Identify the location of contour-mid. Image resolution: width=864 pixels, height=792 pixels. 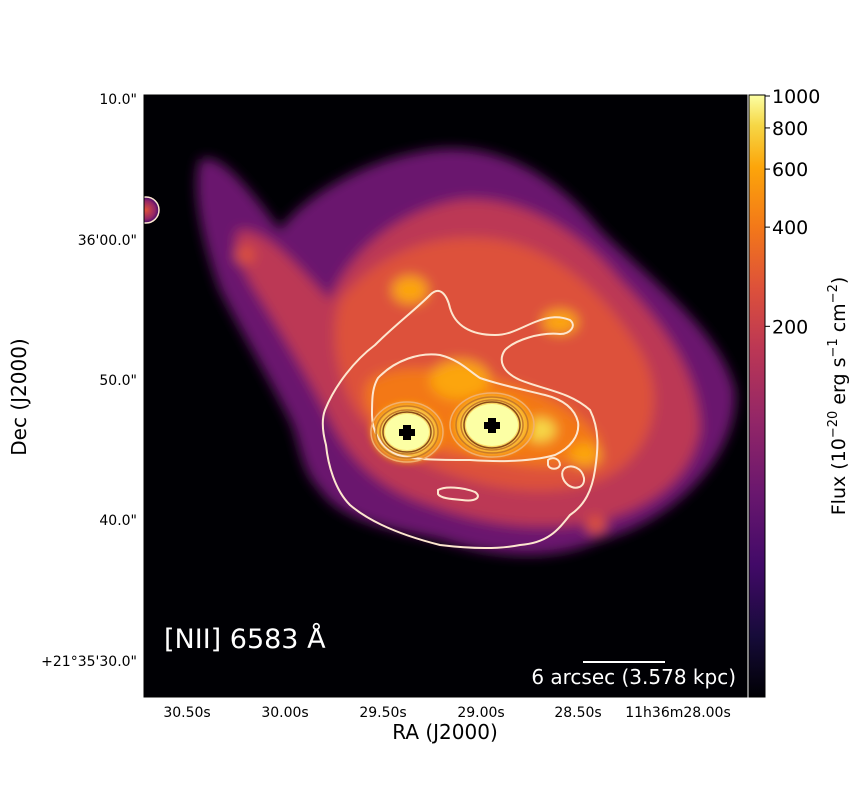
(475, 408).